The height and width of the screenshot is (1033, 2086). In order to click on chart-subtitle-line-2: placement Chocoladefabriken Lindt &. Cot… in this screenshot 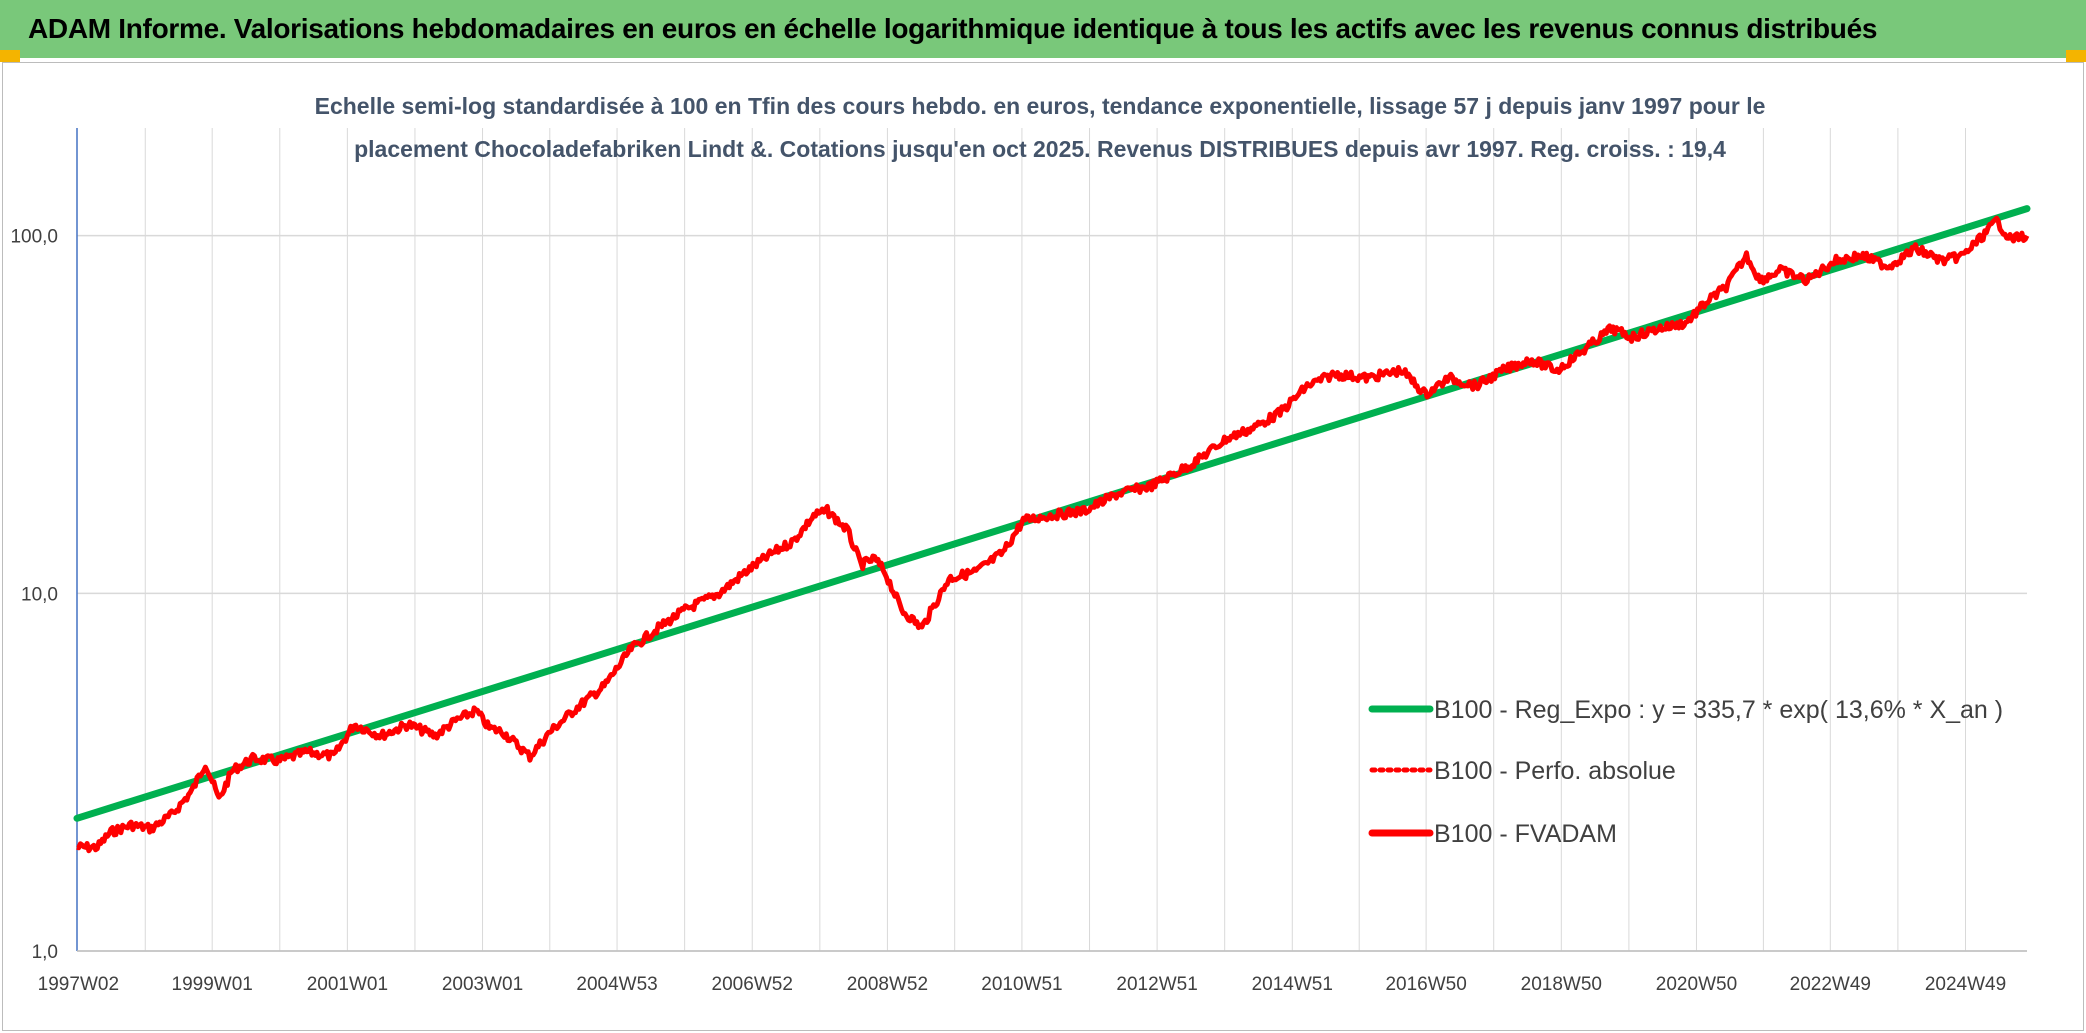, I will do `click(1040, 149)`.